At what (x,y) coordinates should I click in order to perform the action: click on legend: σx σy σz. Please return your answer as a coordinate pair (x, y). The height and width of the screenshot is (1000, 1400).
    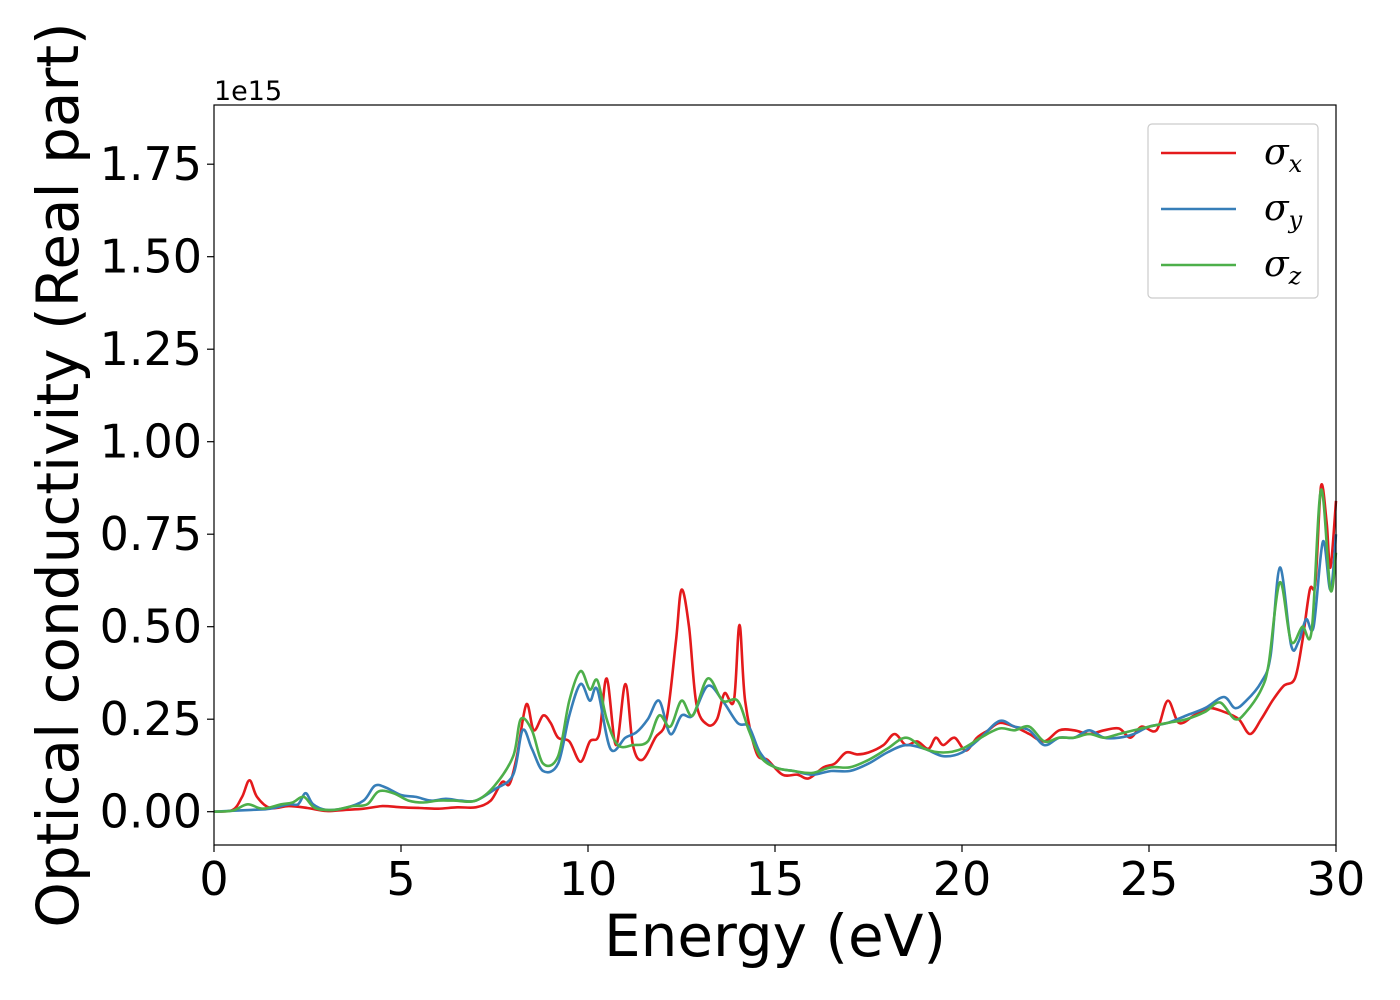
    Looking at the image, I should click on (1233, 211).